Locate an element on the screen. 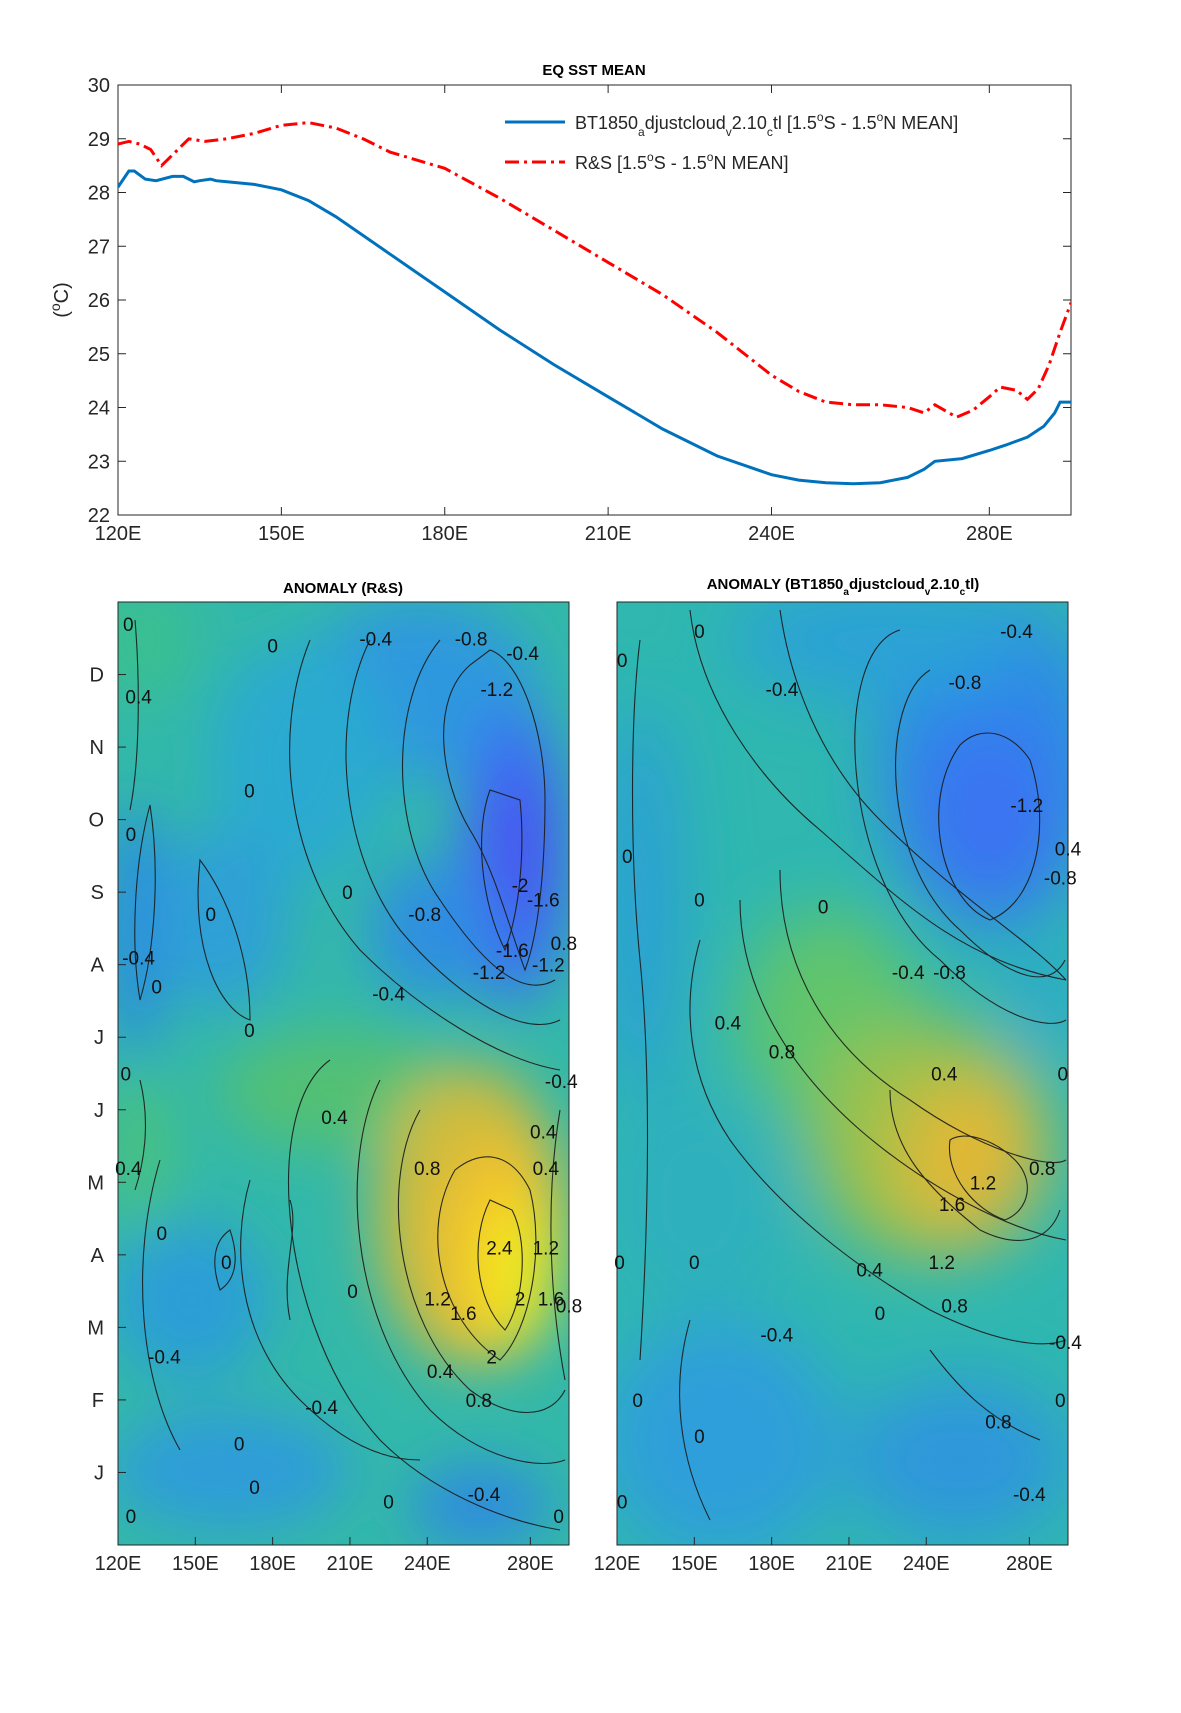 This screenshot has width=1181, height=1713. contour-label: -1.6 is located at coordinates (543, 900).